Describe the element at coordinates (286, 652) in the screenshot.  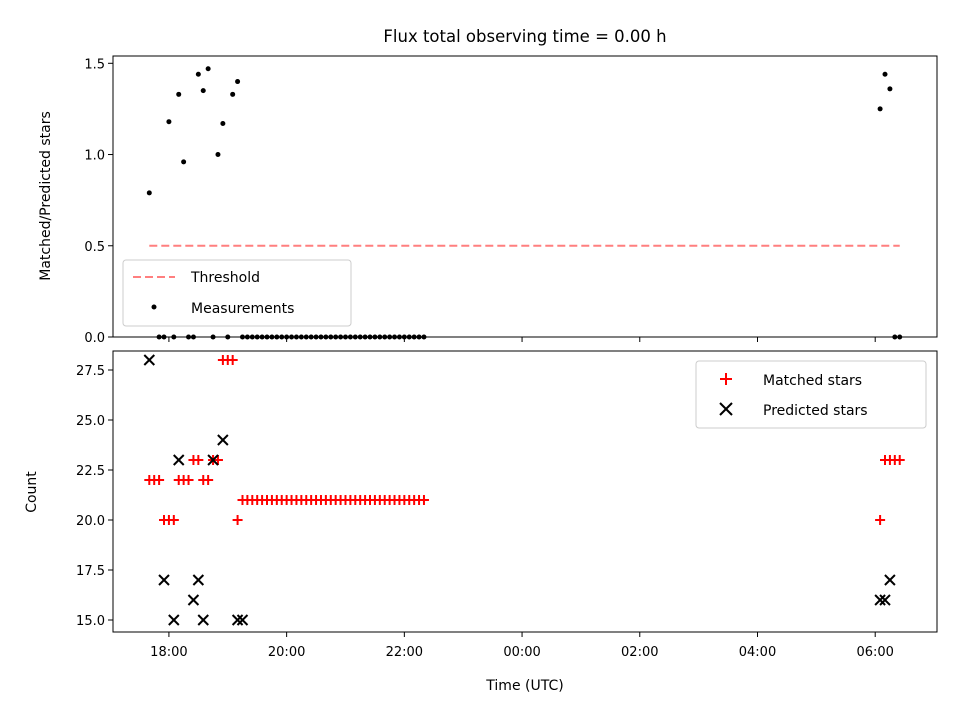
I see `bottom-x-tick-label: 20:00` at that location.